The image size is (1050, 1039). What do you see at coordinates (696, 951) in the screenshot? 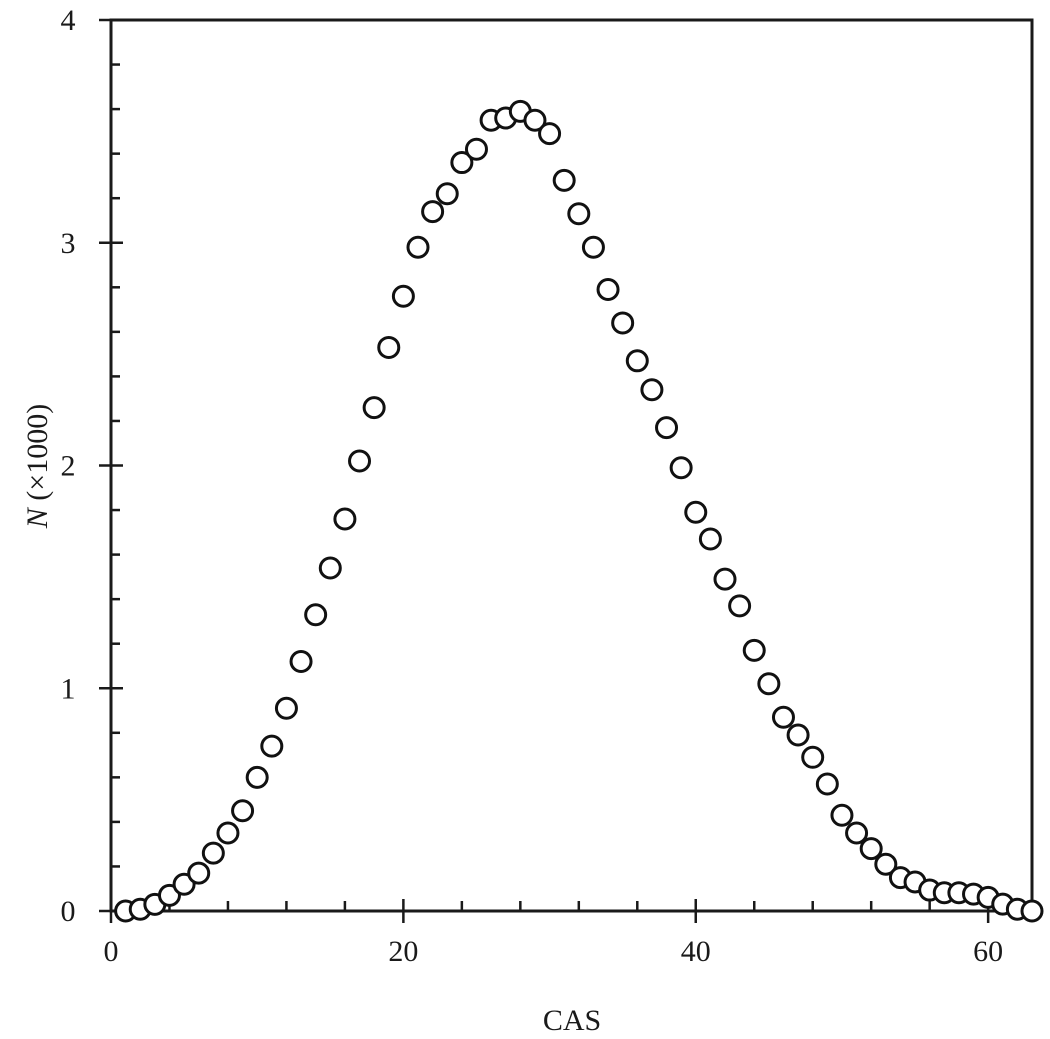
I see `x-tick-label: 40` at bounding box center [696, 951].